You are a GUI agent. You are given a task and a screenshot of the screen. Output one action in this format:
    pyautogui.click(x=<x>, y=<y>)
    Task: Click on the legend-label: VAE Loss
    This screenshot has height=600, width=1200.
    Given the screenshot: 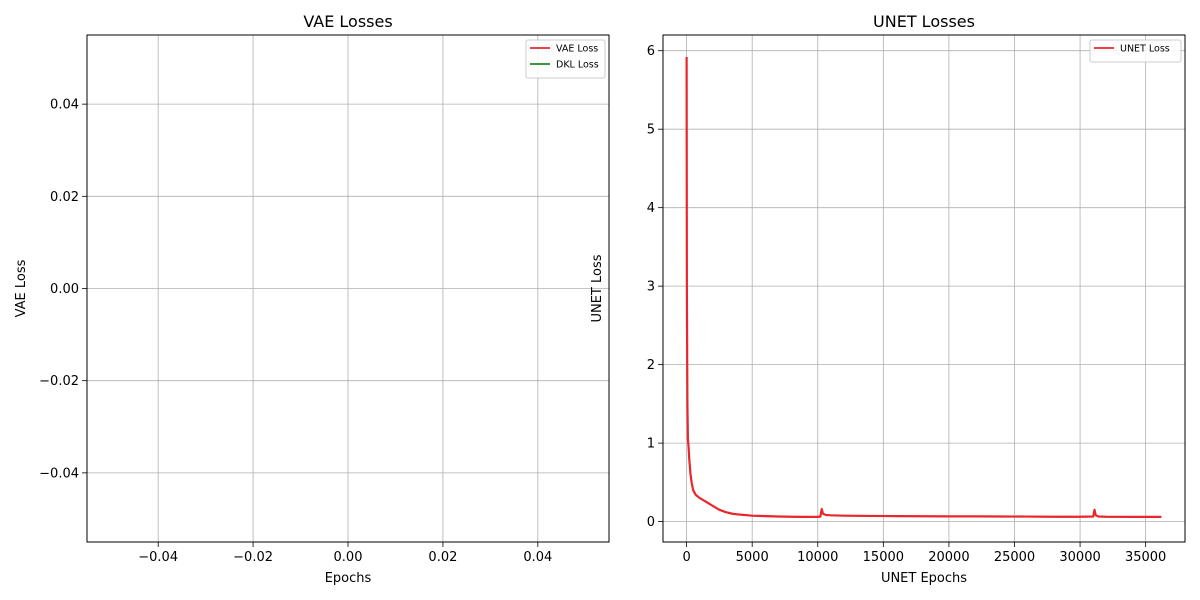 What is the action you would take?
    pyautogui.click(x=577, y=49)
    